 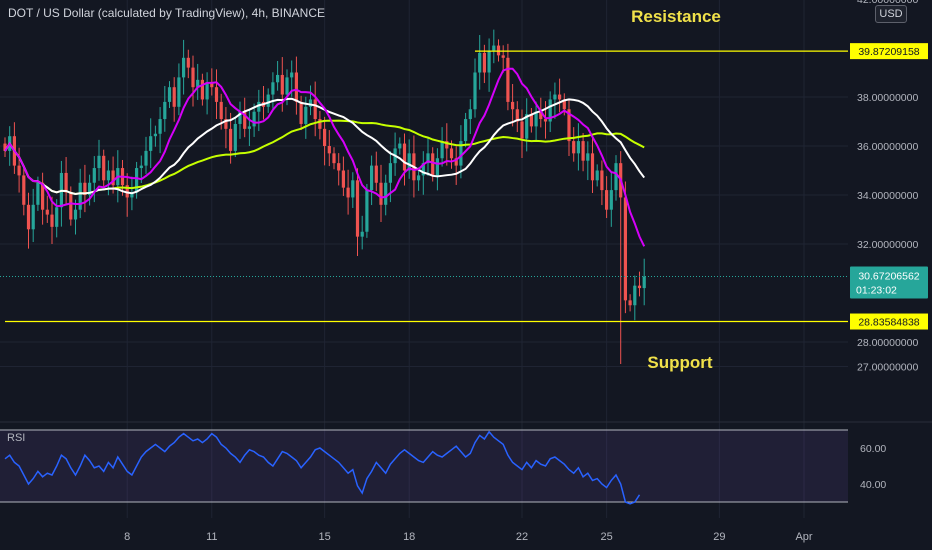 I want to click on currency-badge: USD, so click(x=891, y=14).